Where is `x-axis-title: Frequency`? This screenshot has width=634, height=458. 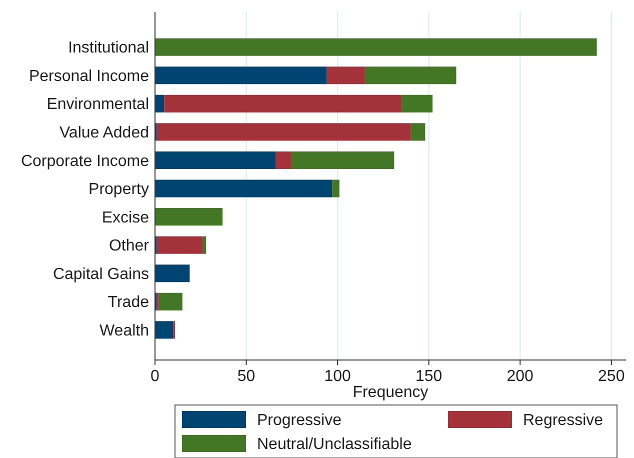
x-axis-title: Frequency is located at coordinates (390, 392).